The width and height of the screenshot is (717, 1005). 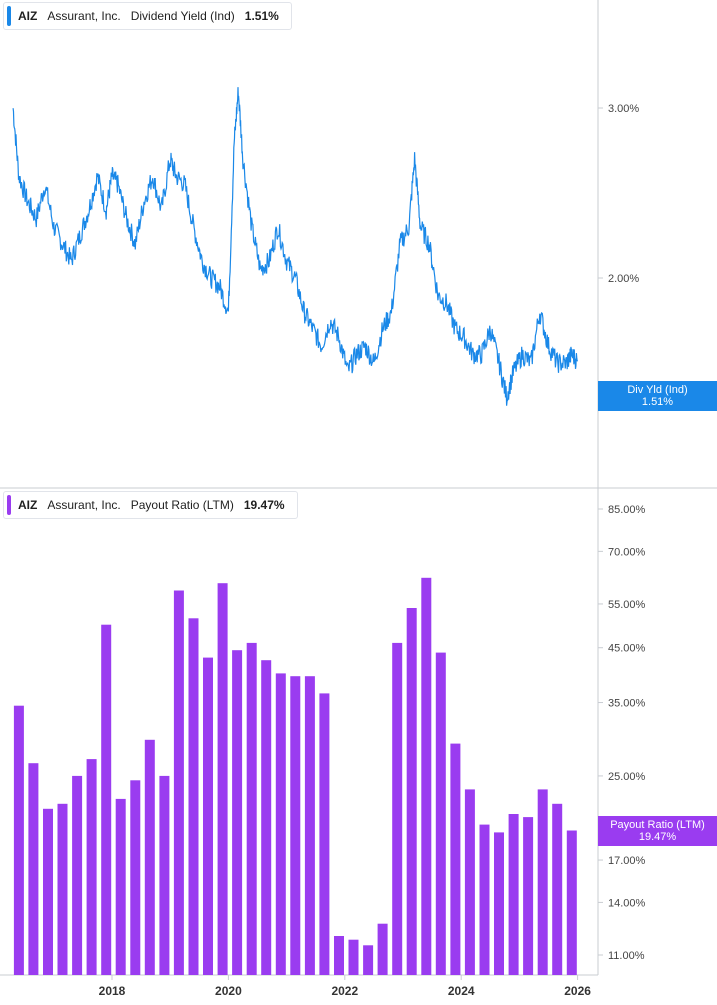 I want to click on y-tick-label: 3.00%, so click(x=623, y=109).